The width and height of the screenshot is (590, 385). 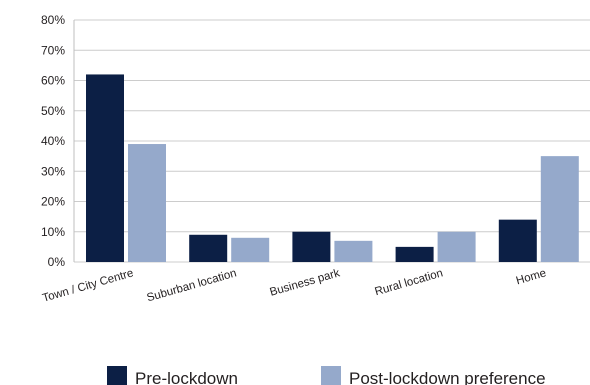 I want to click on legend: Pre-lockdown Post-lockdown preference, so click(x=326, y=375).